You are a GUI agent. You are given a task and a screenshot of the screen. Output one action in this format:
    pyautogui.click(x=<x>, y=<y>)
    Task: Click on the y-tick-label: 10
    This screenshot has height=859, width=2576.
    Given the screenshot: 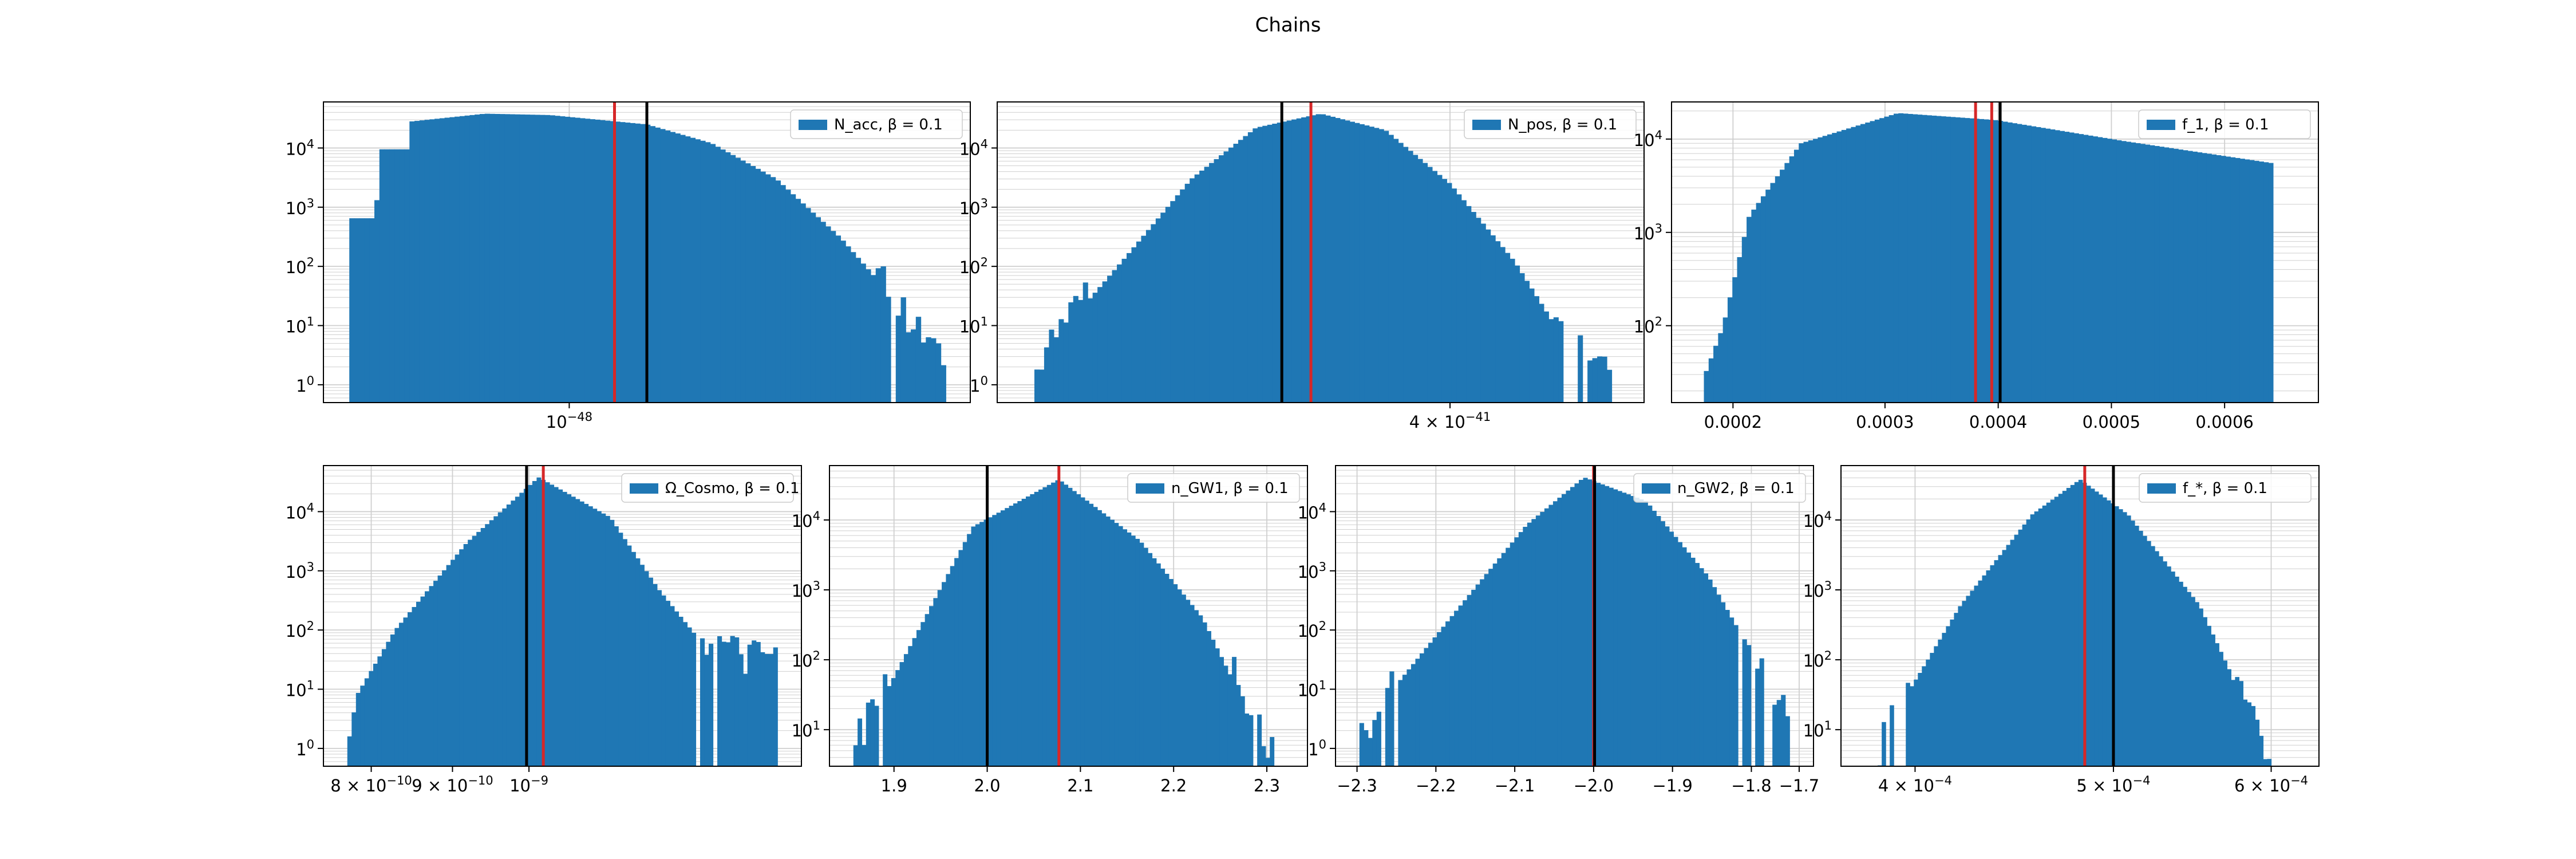 What is the action you would take?
    pyautogui.click(x=979, y=385)
    